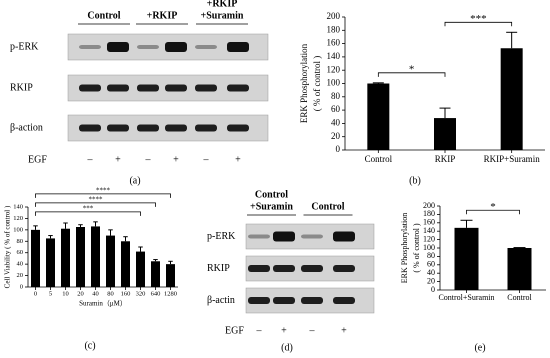 The image size is (550, 358). I want to click on x-tick-label: Control+Suramin, so click(466, 297).